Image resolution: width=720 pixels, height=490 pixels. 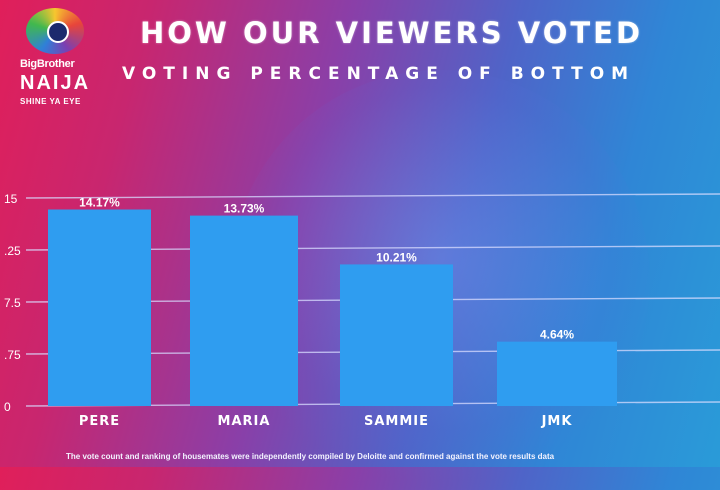 What do you see at coordinates (7, 407) in the screenshot?
I see `y-tick-label: 0` at bounding box center [7, 407].